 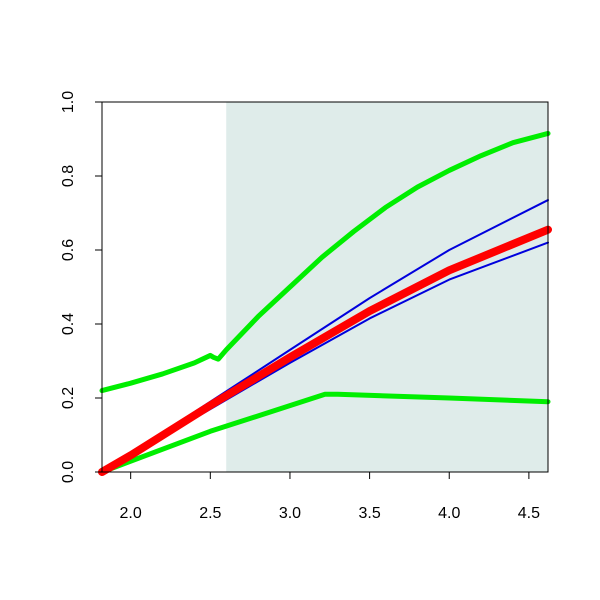 What do you see at coordinates (325, 433) in the screenshot?
I see `series-line-green-lower` at bounding box center [325, 433].